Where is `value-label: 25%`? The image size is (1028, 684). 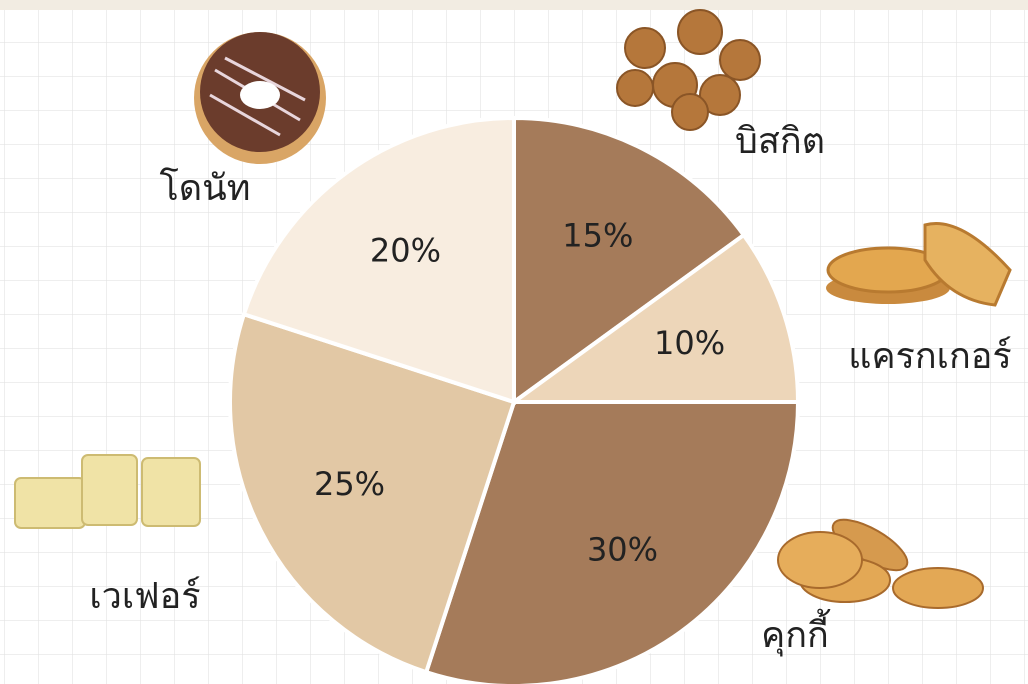
value-label: 25% is located at coordinates (349, 484).